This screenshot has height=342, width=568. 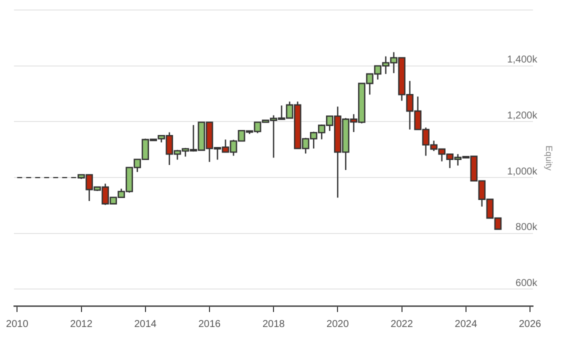 What do you see at coordinates (338, 324) in the screenshot?
I see `x-tick-label: 2020` at bounding box center [338, 324].